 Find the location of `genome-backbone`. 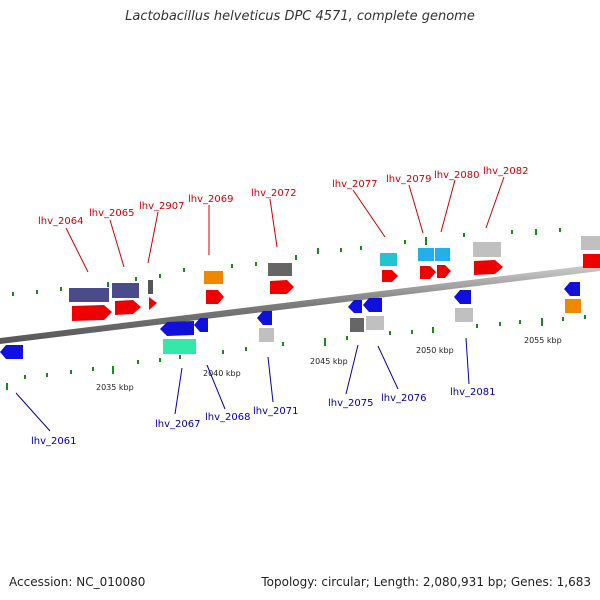

genome-backbone is located at coordinates (300, 304).